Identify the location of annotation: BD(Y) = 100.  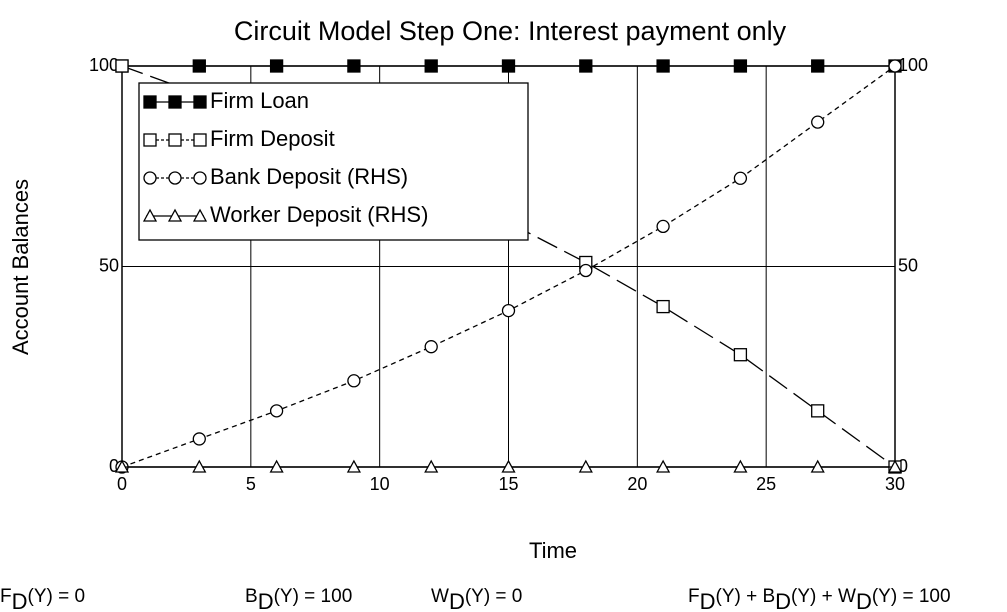
(298, 599).